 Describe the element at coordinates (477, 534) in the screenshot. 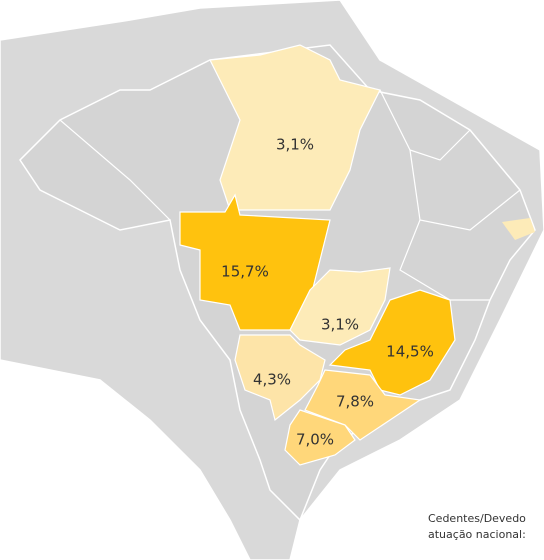

I see `note-line: atuação nacional:` at that location.